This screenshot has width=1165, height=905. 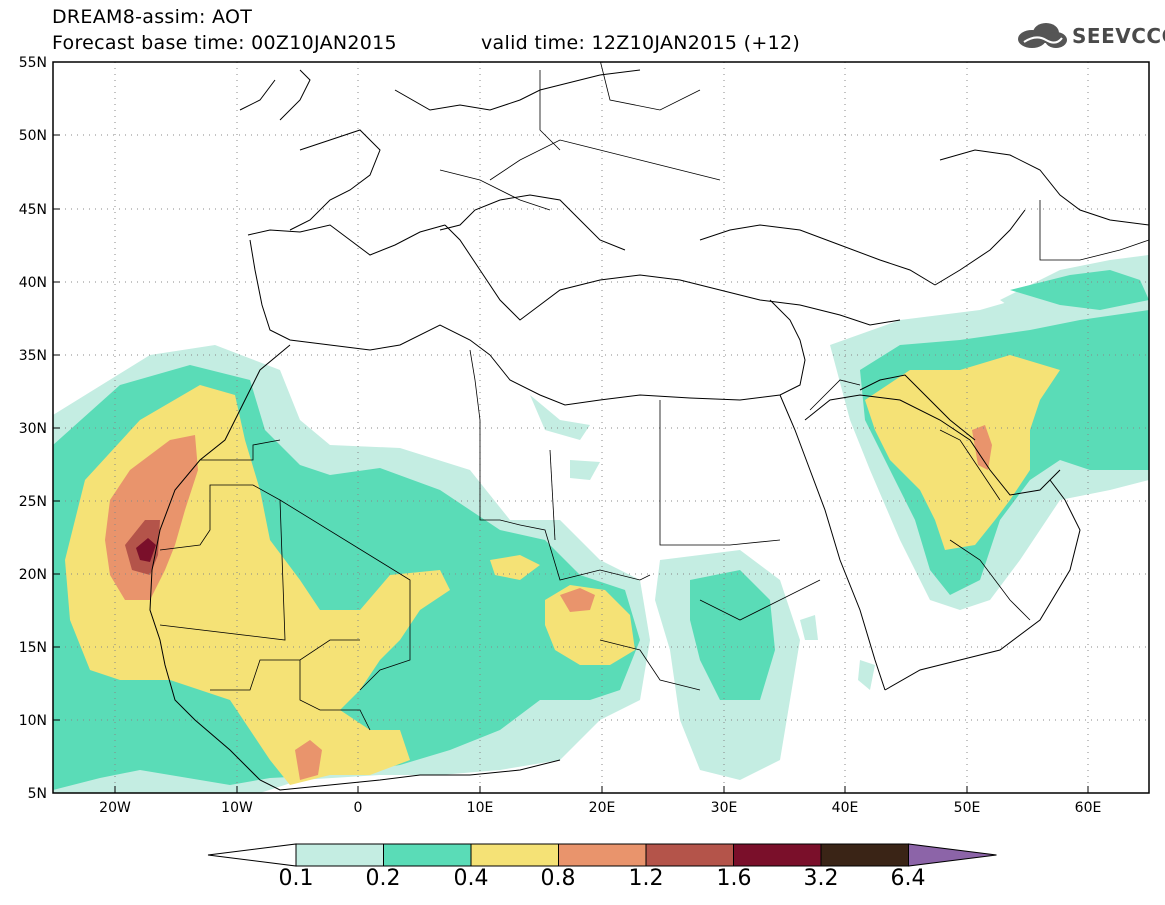 I want to click on colorbar-extend-high, so click(x=952, y=855).